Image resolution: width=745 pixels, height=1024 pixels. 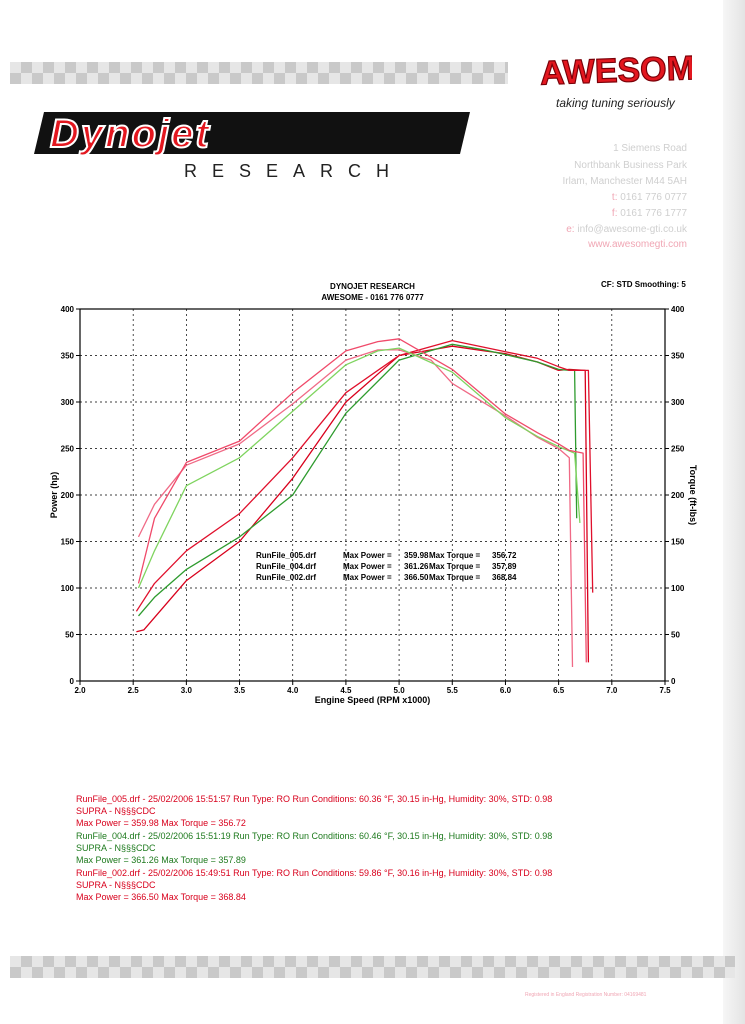 I want to click on address-line-1: 1 Siemens Road, so click(x=650, y=148).